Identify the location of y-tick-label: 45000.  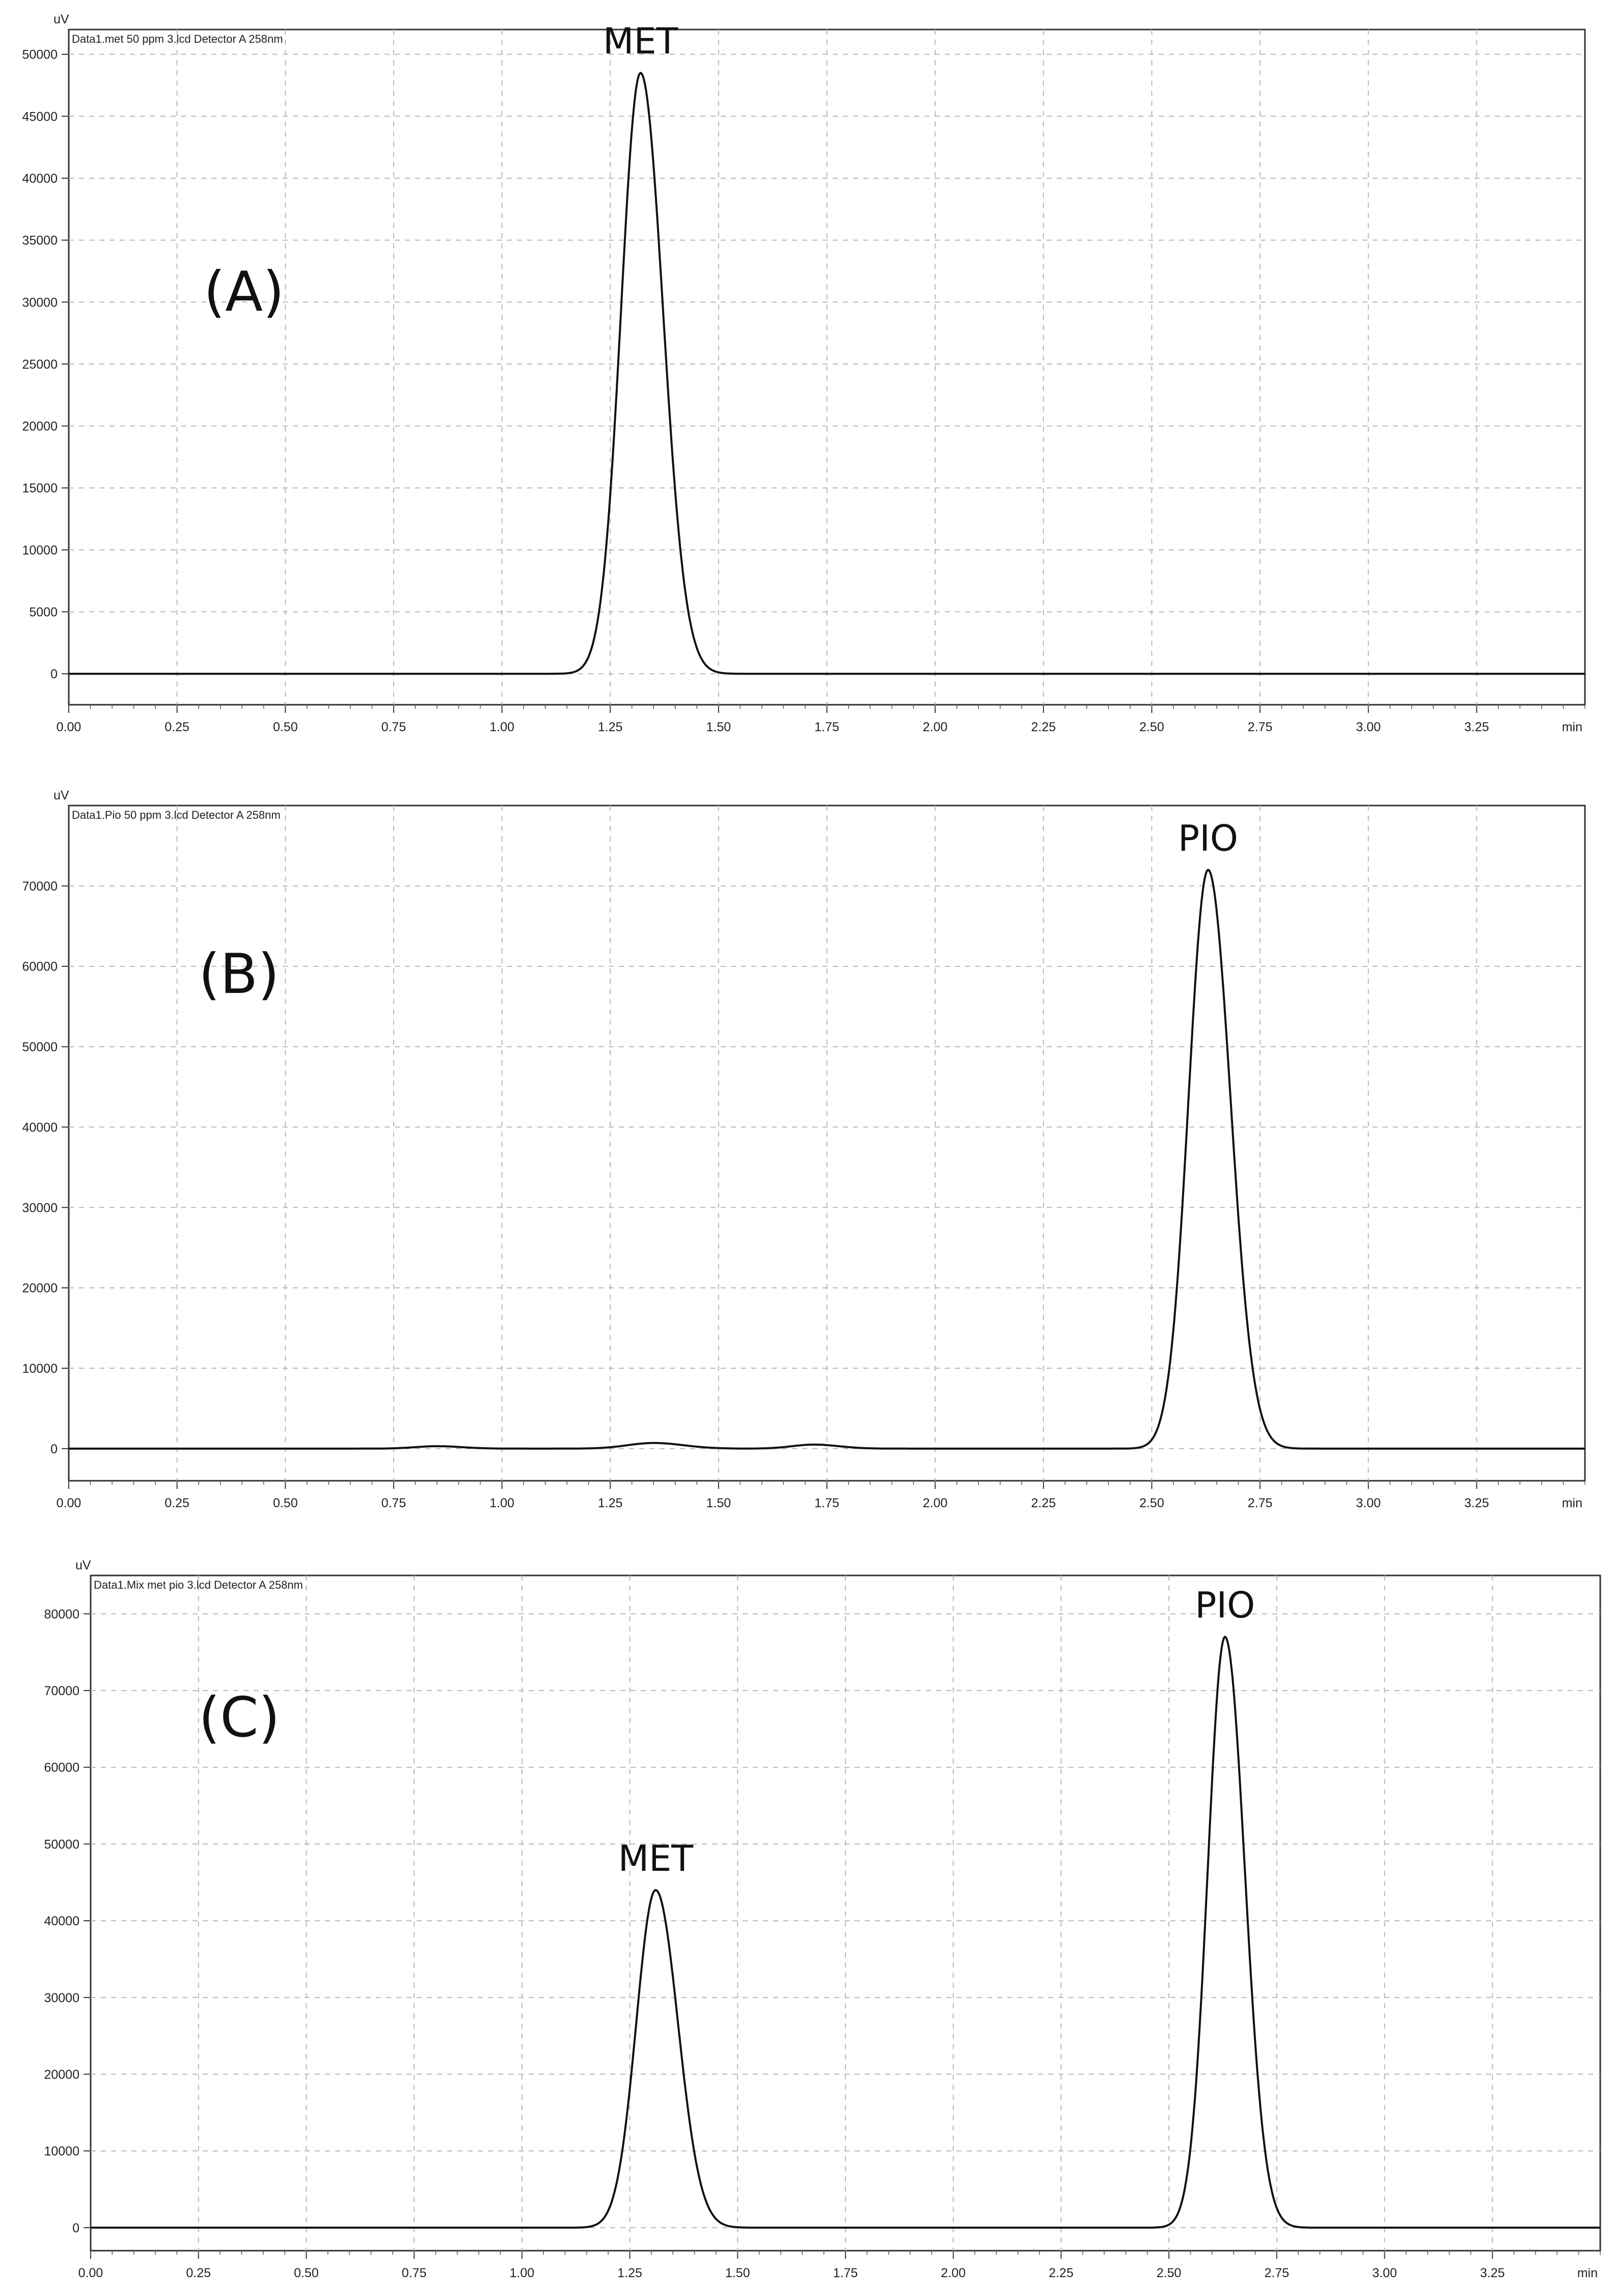
(40, 116).